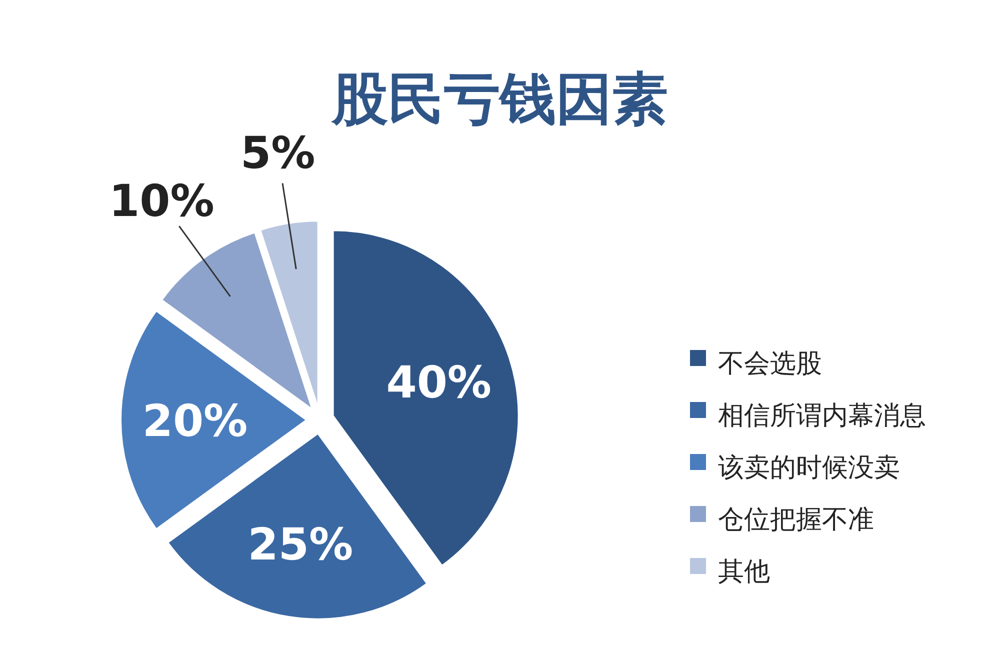 The height and width of the screenshot is (665, 1000). What do you see at coordinates (439, 382) in the screenshot?
I see `data-label: 40%` at bounding box center [439, 382].